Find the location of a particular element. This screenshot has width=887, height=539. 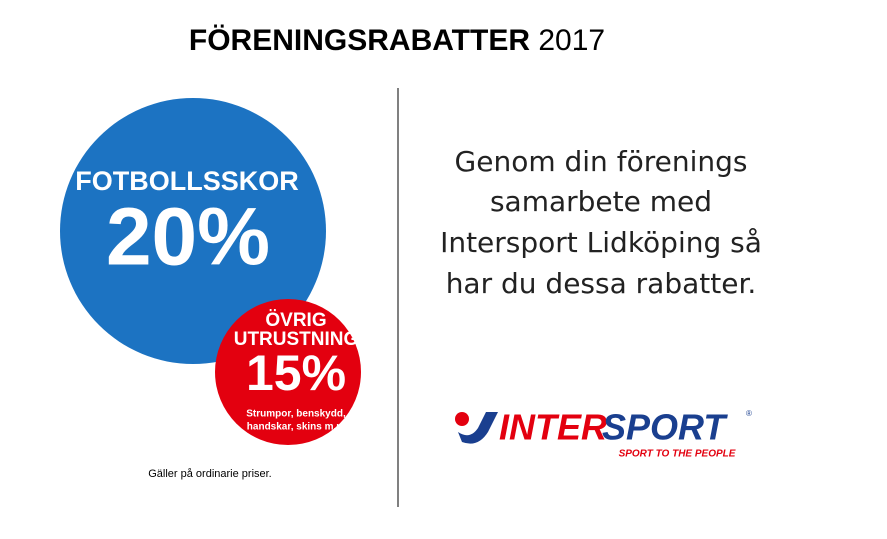

note: Gäller på ordinarie priser. is located at coordinates (210, 474).